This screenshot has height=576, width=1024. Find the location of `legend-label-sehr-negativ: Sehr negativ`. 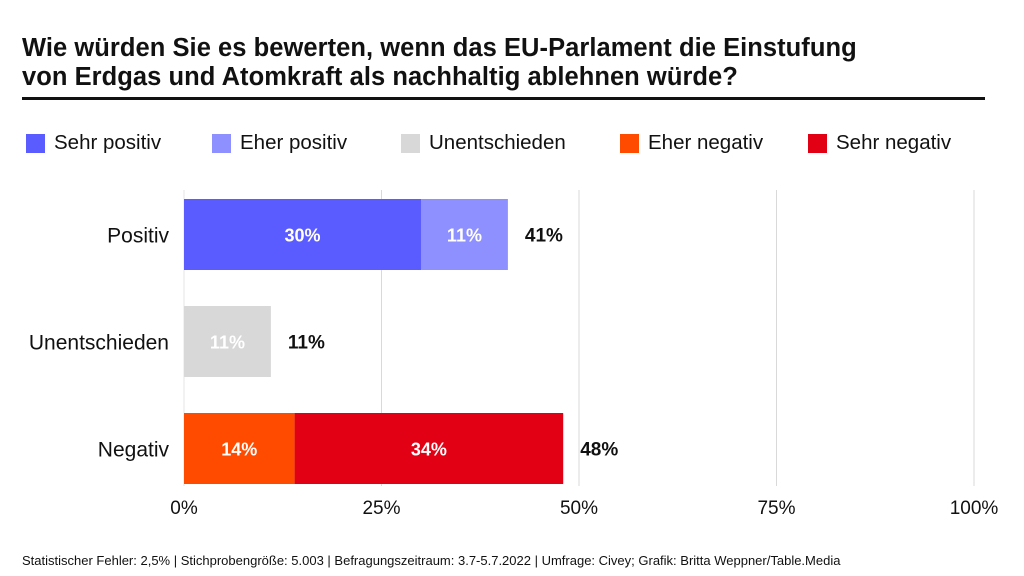

legend-label-sehr-negativ: Sehr negativ is located at coordinates (894, 142).